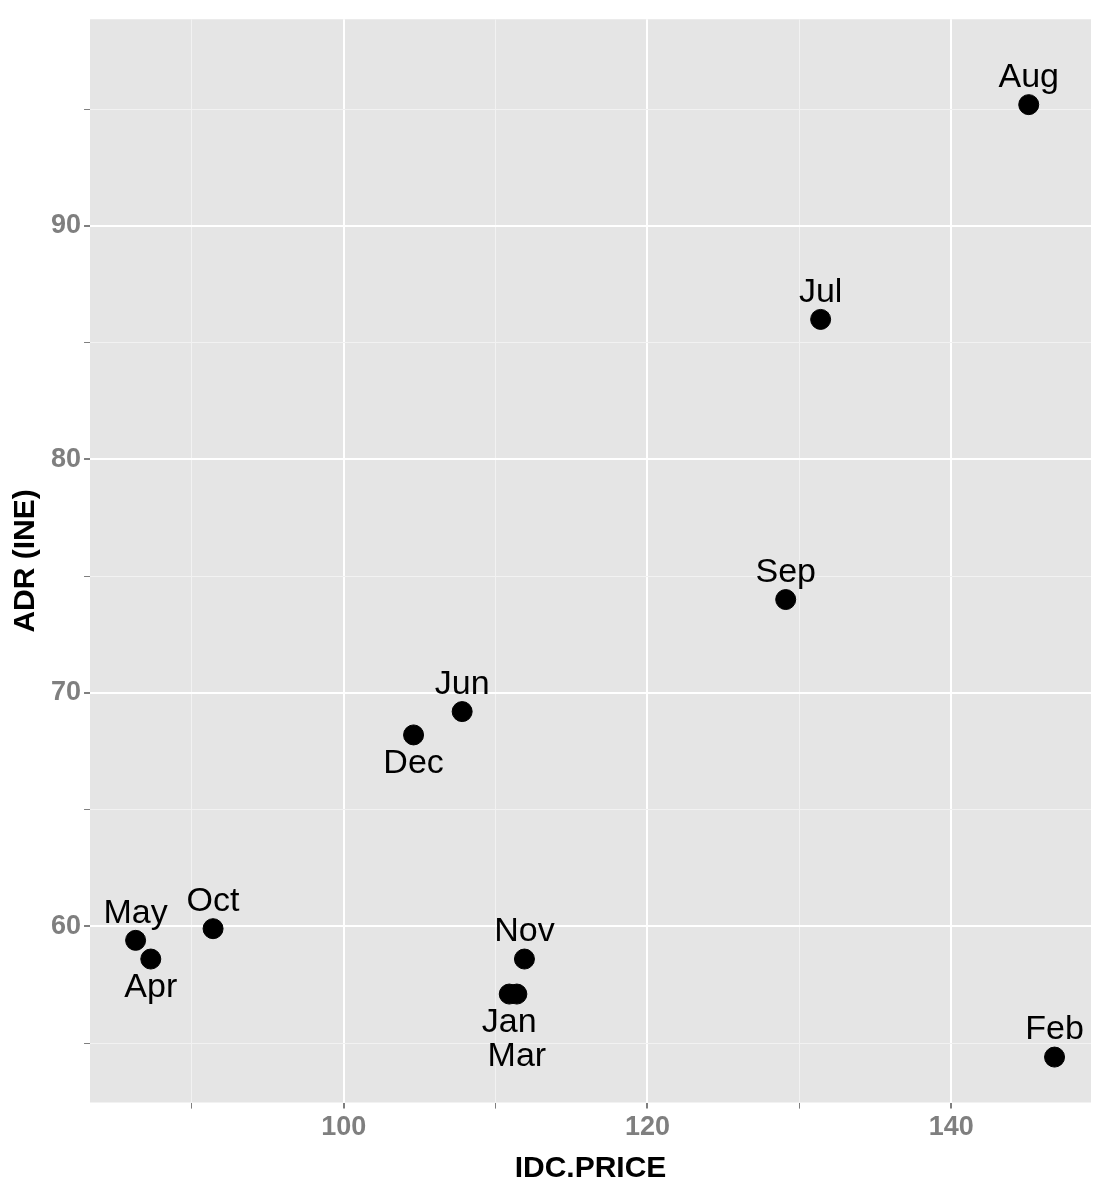 The image size is (1102, 1195). Describe the element at coordinates (413, 761) in the screenshot. I see `annotation: Dec` at that location.